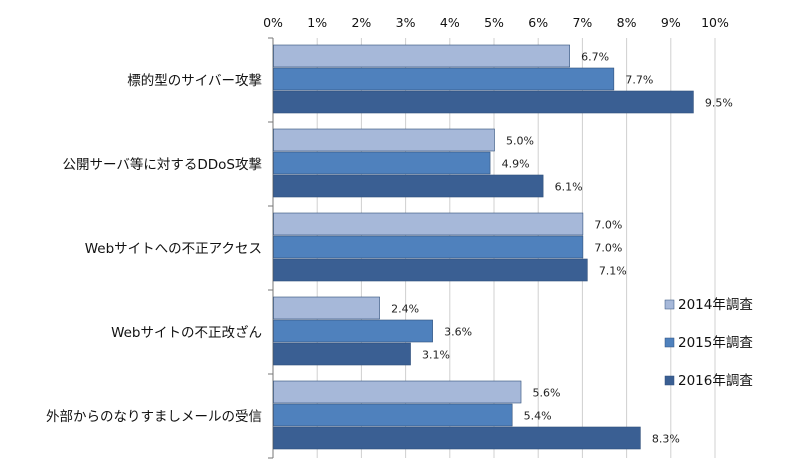 The height and width of the screenshot is (468, 800). What do you see at coordinates (186, 332) in the screenshot?
I see `category-label: Webサイトの不正改ざん` at bounding box center [186, 332].